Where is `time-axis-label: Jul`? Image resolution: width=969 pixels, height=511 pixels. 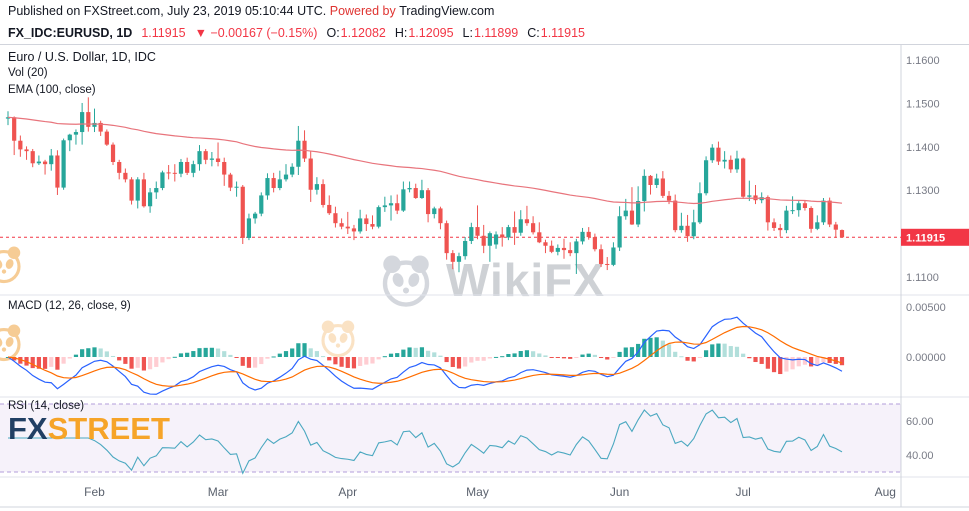 time-axis-label: Jul is located at coordinates (742, 492).